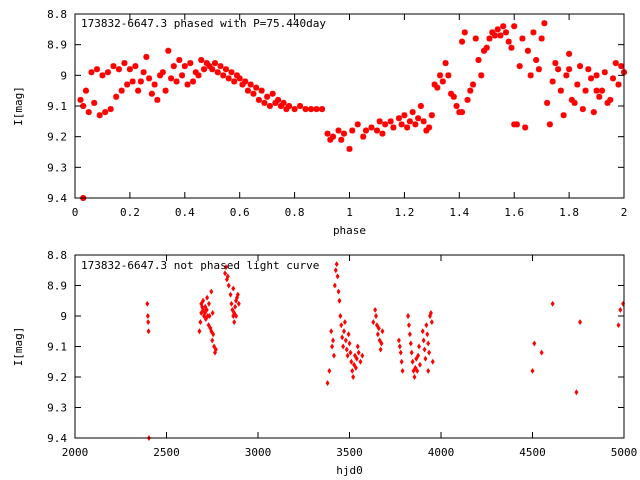 The image size is (640, 480). What do you see at coordinates (57, 167) in the screenshot?
I see `y-tick-label: 9.3` at bounding box center [57, 167].